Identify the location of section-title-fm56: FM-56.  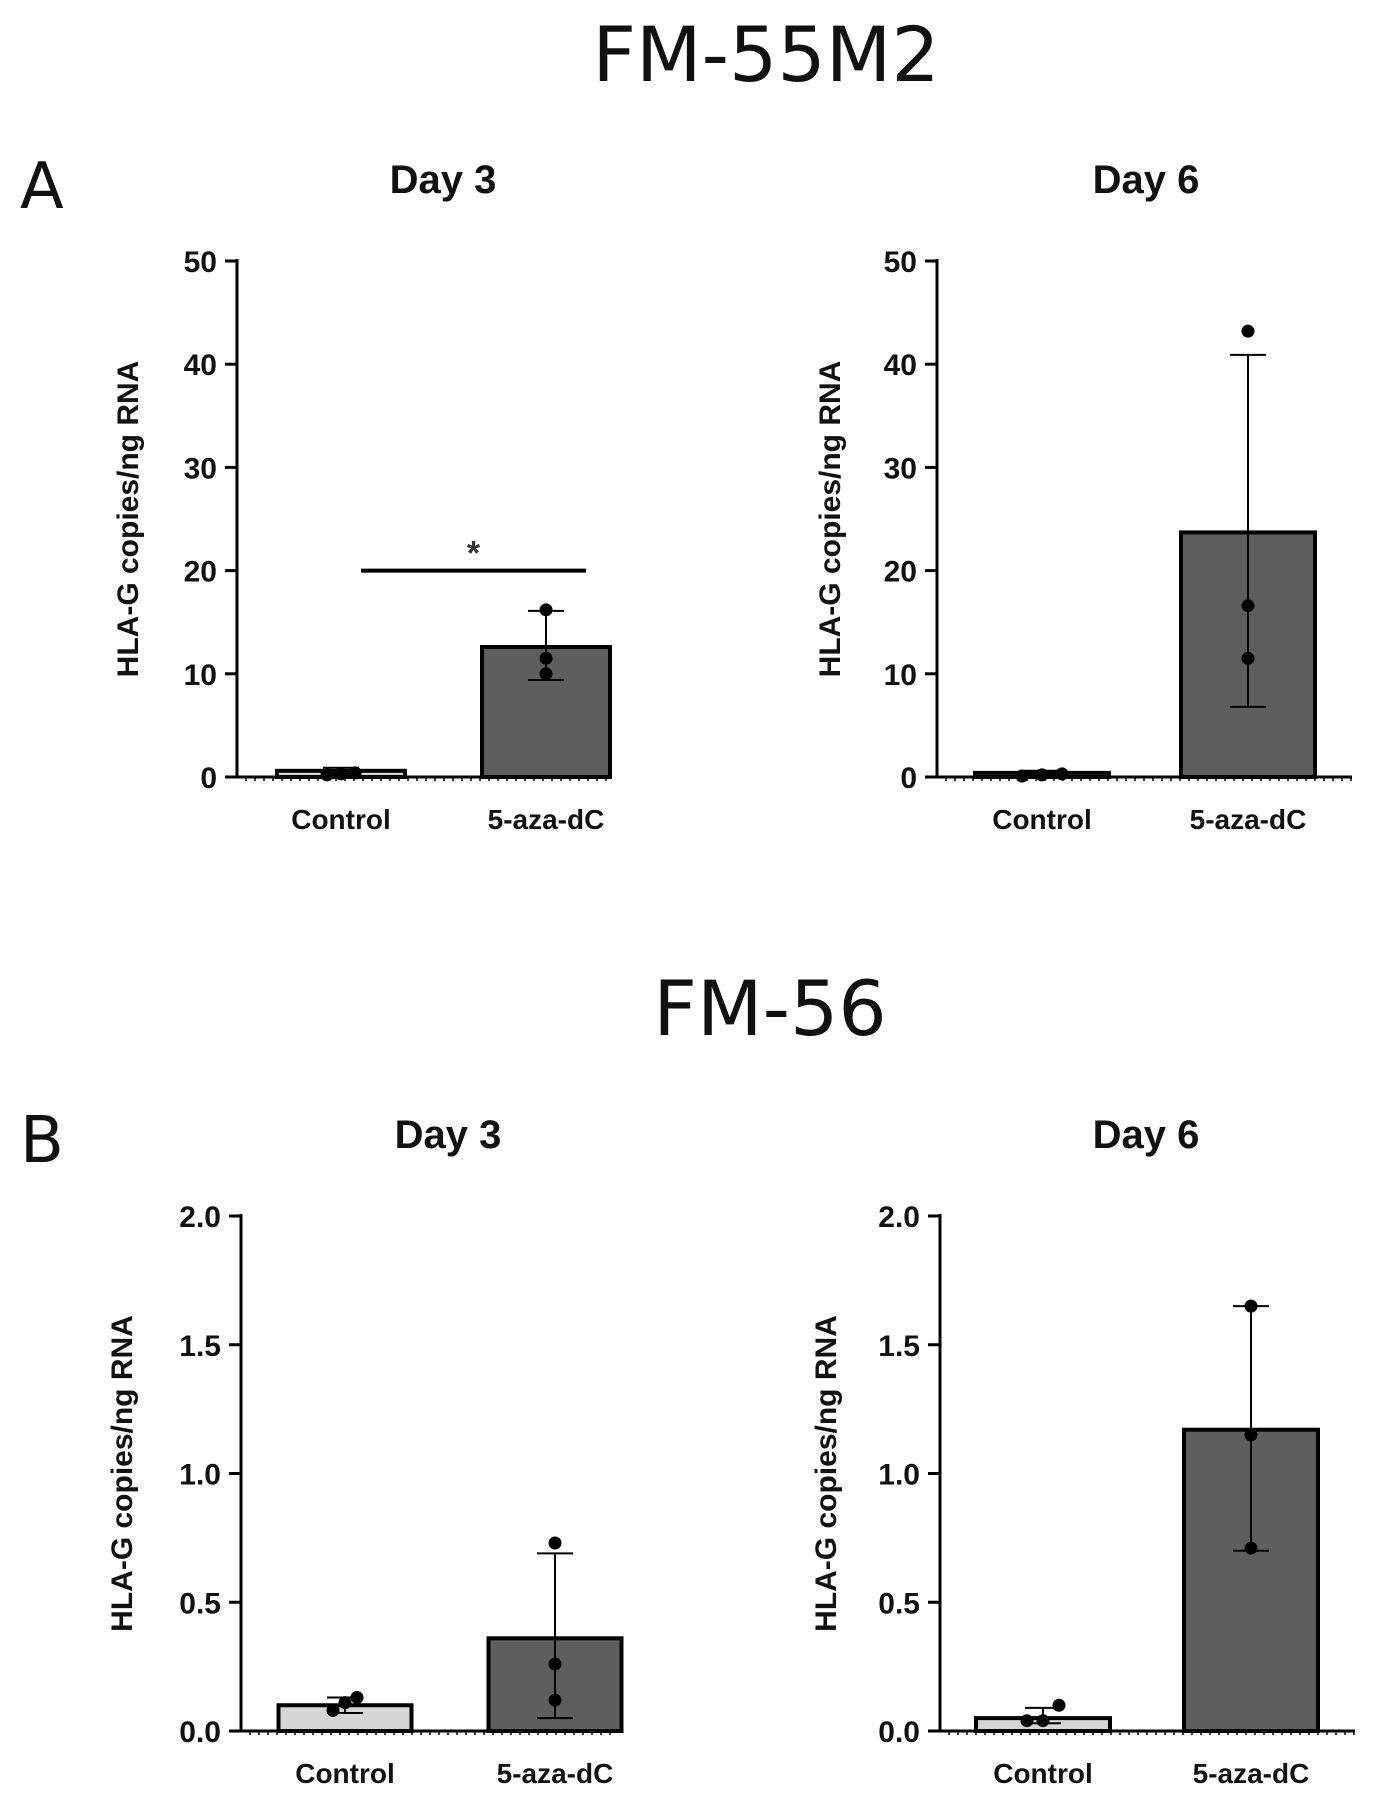
(769, 1008).